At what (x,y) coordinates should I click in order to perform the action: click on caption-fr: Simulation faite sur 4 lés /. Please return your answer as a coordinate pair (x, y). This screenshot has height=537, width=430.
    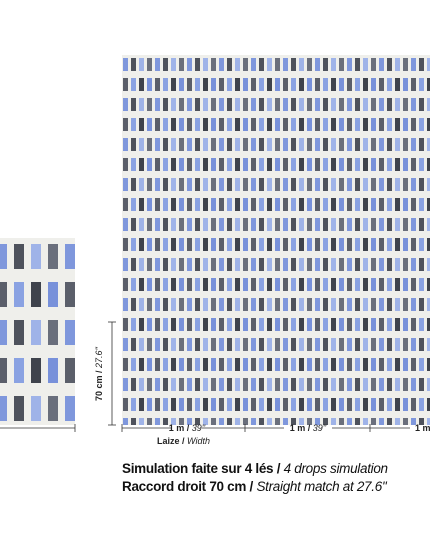
    Looking at the image, I should click on (201, 468).